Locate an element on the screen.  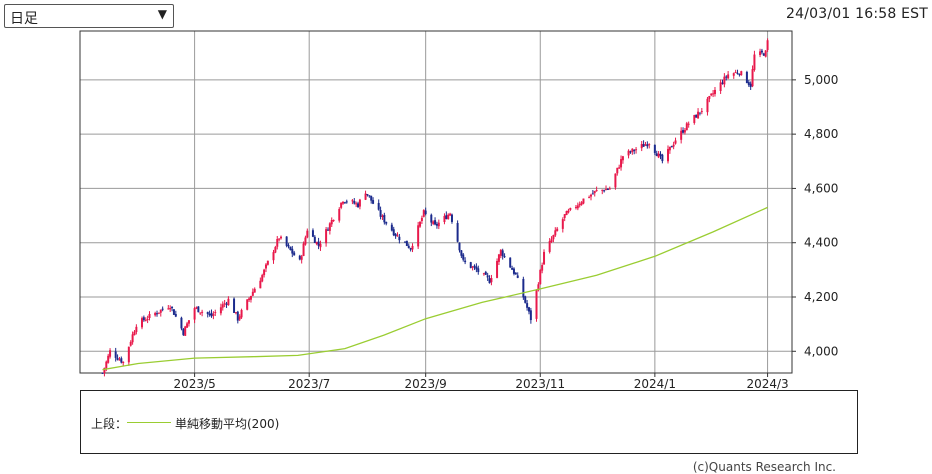
x-tick-label: 2024/1 is located at coordinates (655, 383).